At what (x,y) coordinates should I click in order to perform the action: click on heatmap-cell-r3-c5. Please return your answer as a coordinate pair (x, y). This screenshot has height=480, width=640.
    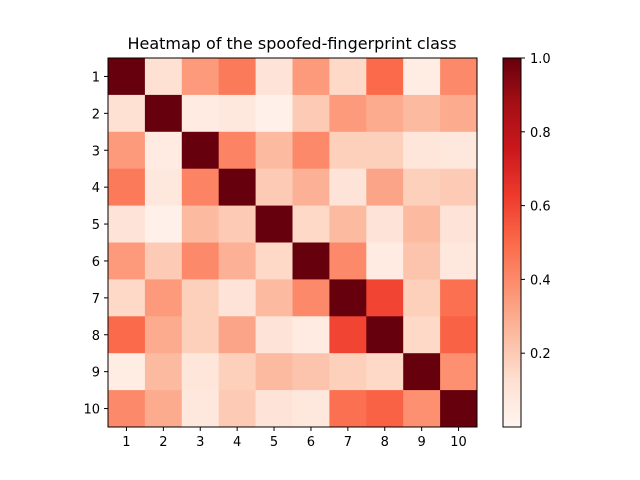
    Looking at the image, I should click on (274, 150).